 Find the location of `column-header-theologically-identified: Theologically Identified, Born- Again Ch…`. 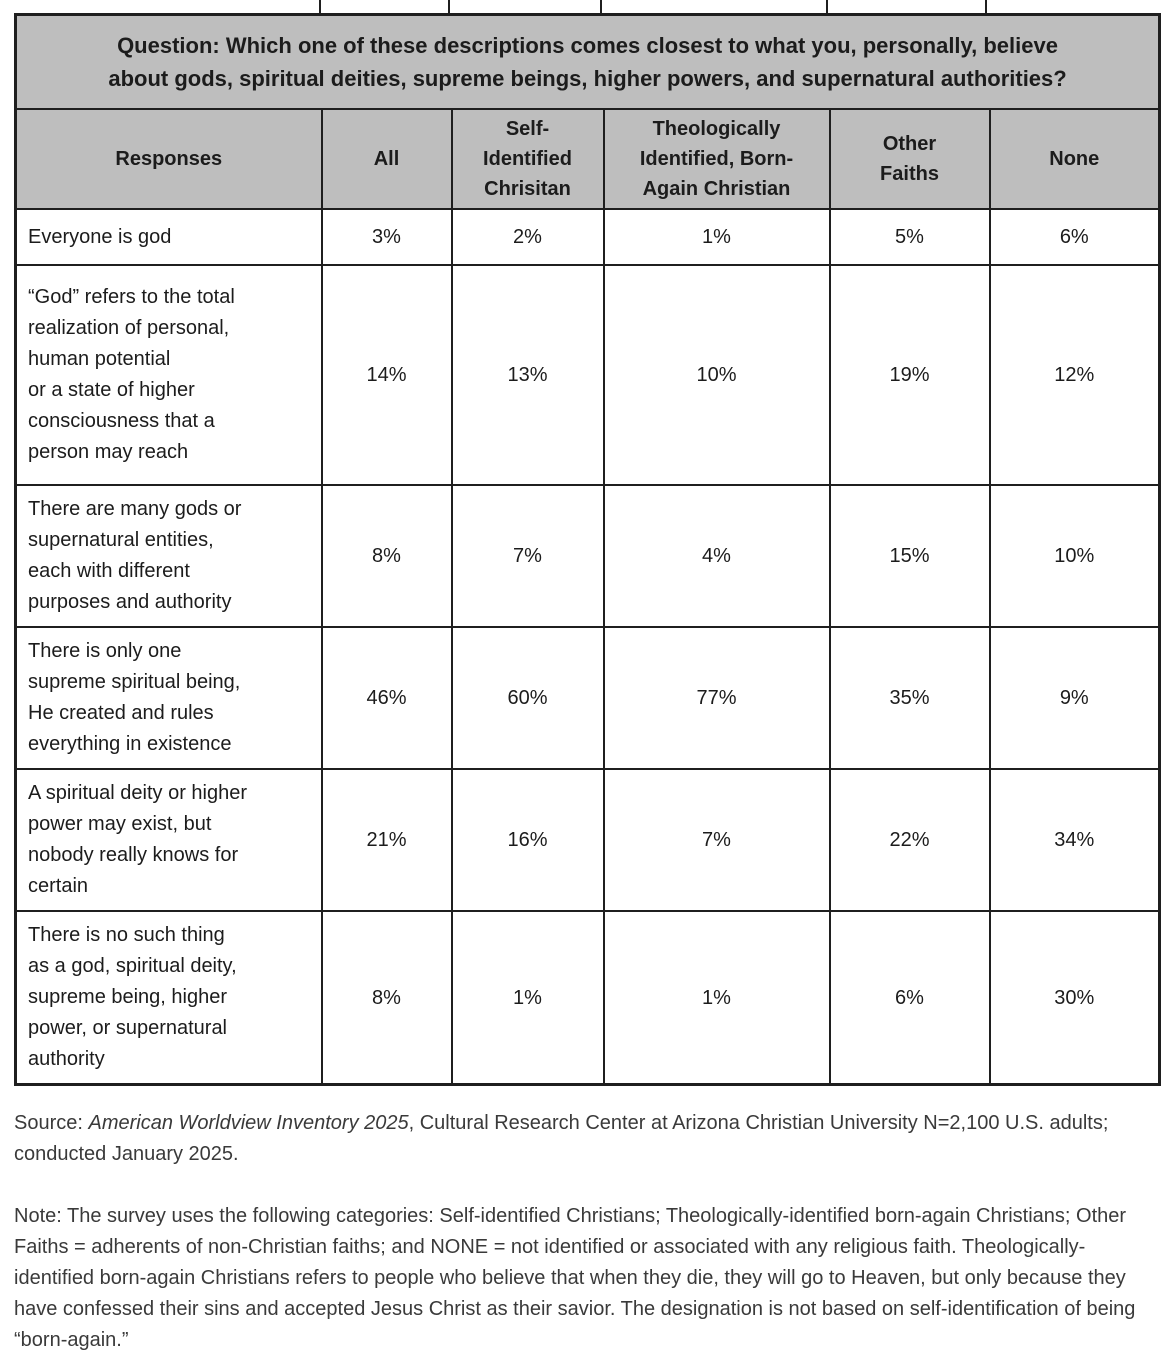

column-header-theologically-identified: Theologically Identified, Born- Again Ch… is located at coordinates (716, 159).